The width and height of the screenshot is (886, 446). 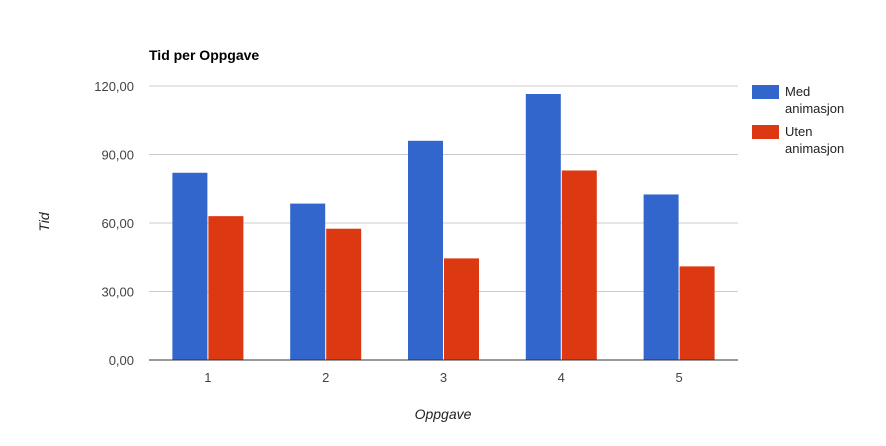 What do you see at coordinates (798, 131) in the screenshot?
I see `legend-label: Uten` at bounding box center [798, 131].